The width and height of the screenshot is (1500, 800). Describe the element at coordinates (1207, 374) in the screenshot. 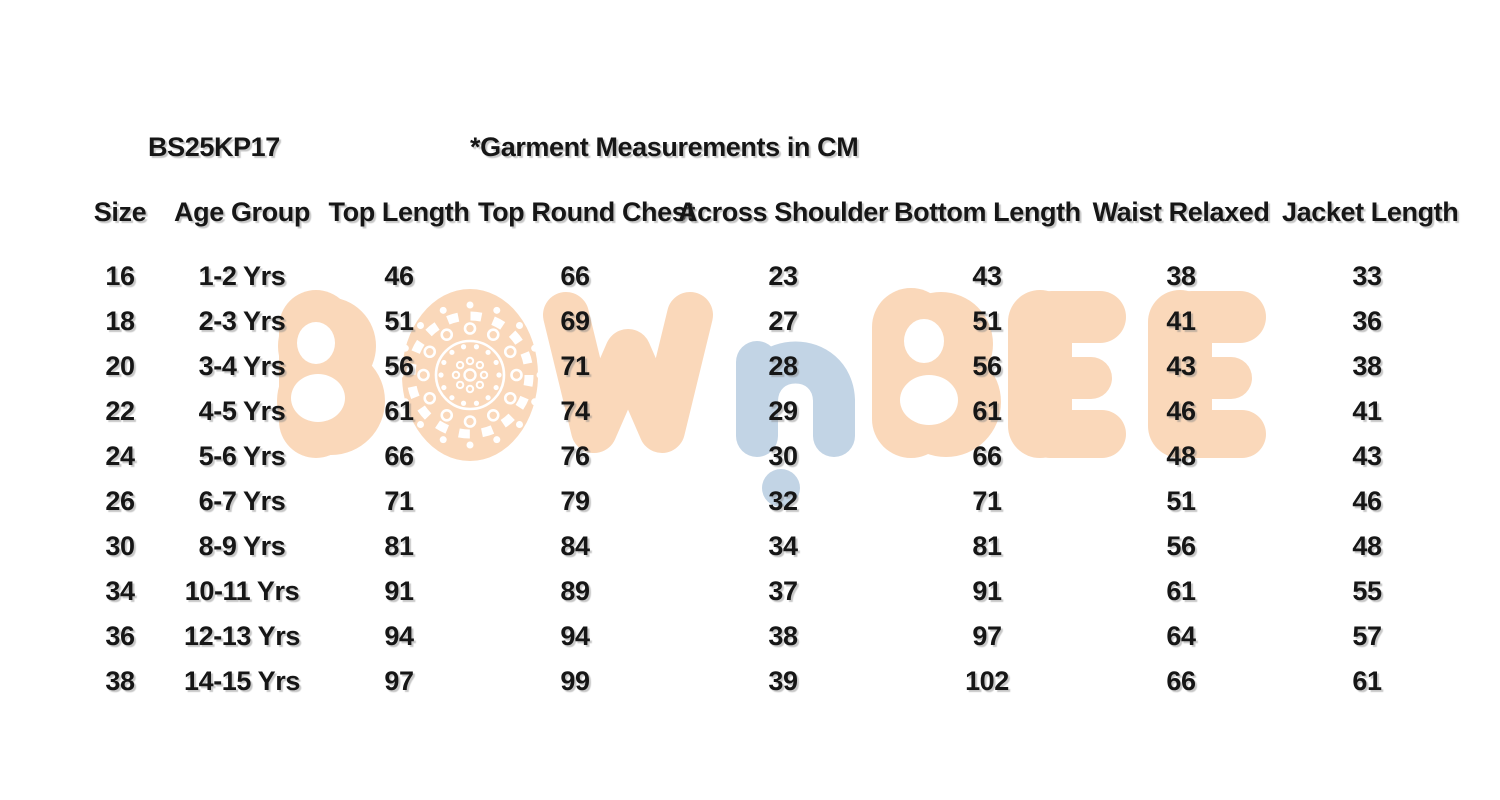

I see `watermark-letter-e2` at that location.